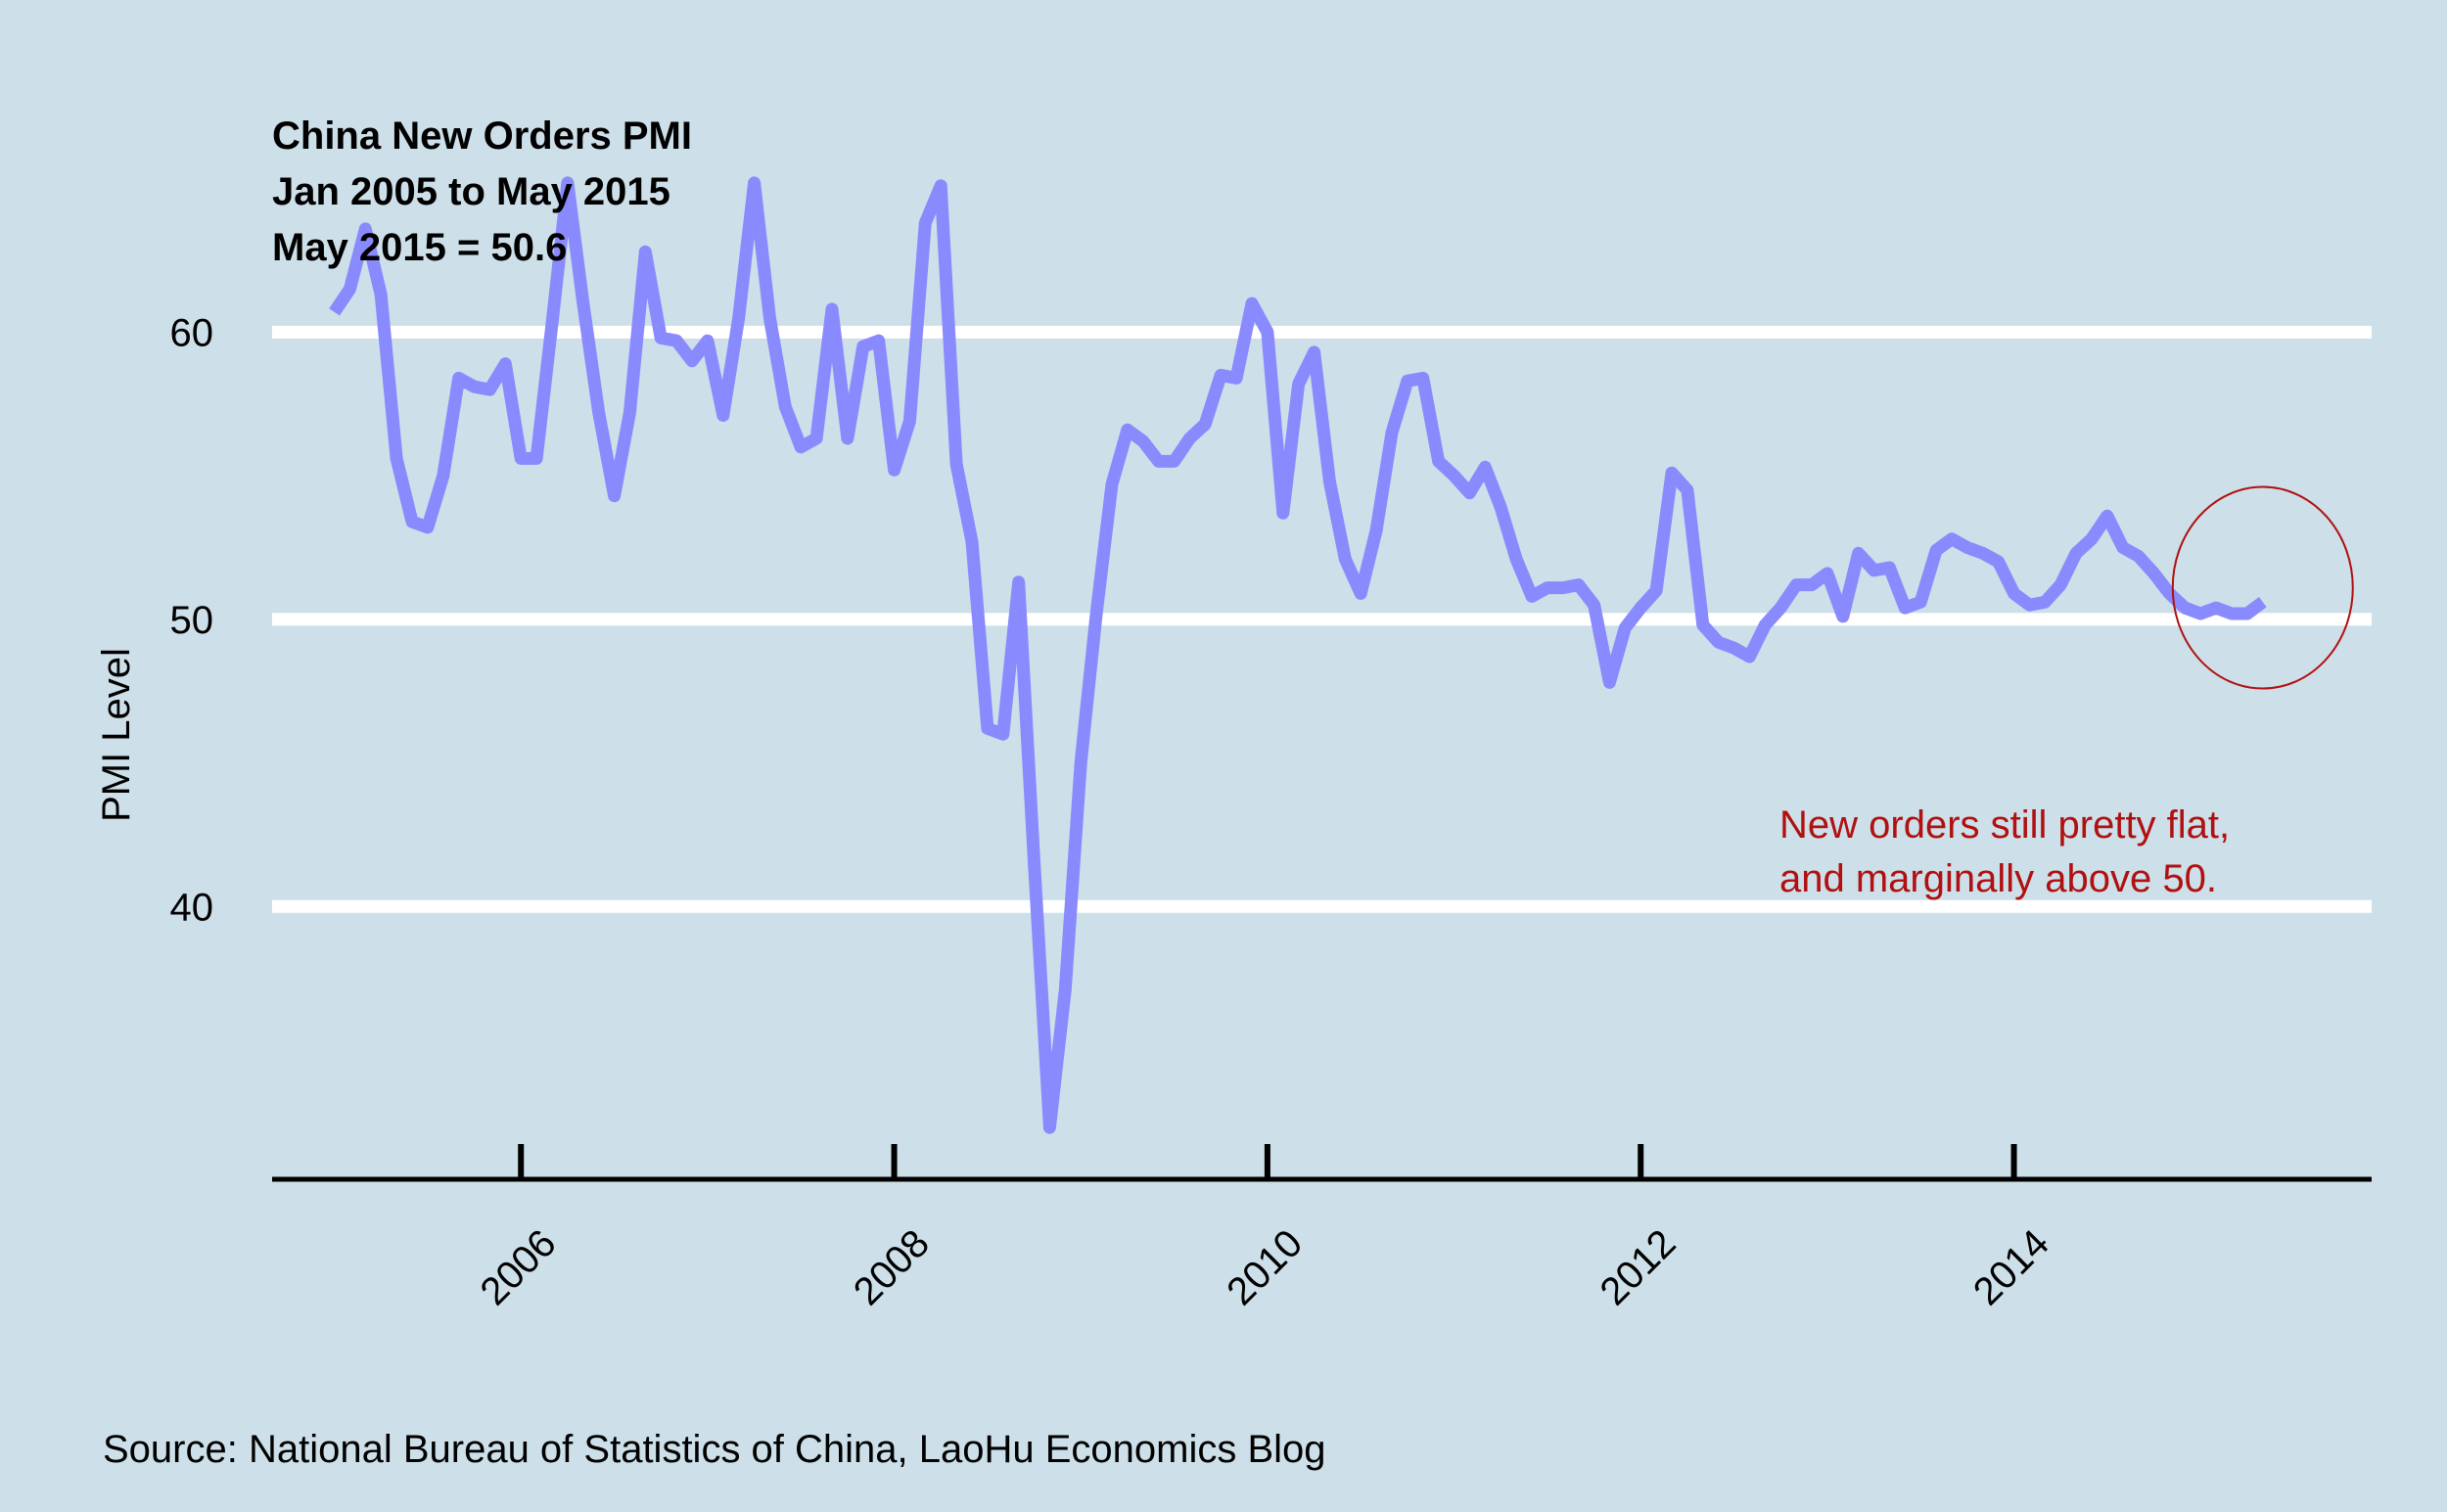  Describe the element at coordinates (116, 735) in the screenshot. I see `y-axis-title: PMI Level` at that location.